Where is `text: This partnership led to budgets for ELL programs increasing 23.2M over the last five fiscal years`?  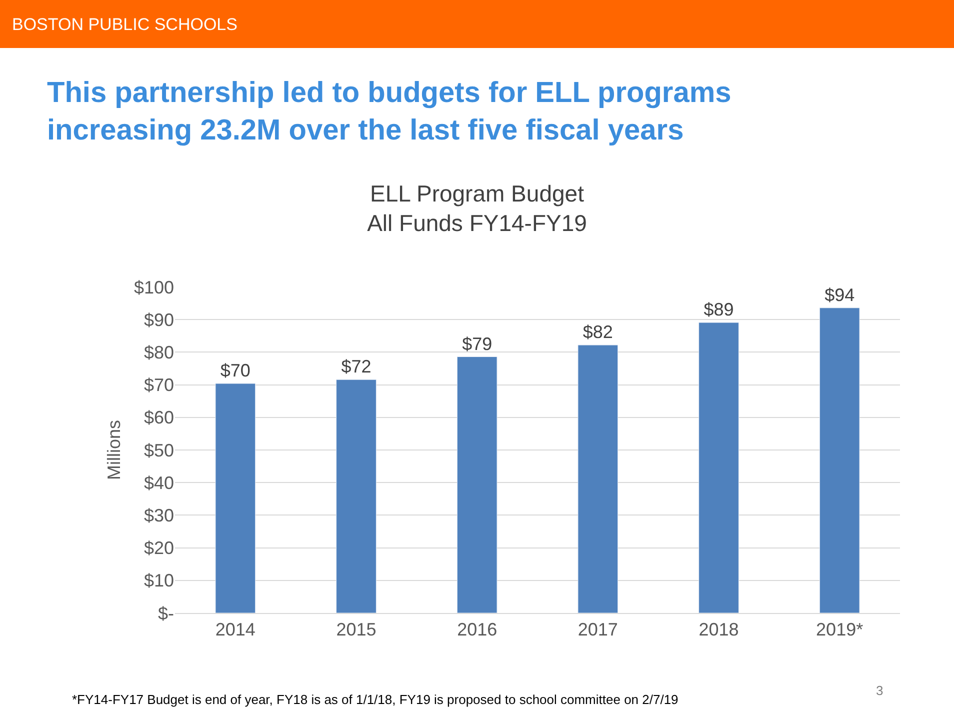
text: This partnership led to budgets for ELL programs increasing 23.2M over the last five fiscal years is located at coordinates (389, 112).